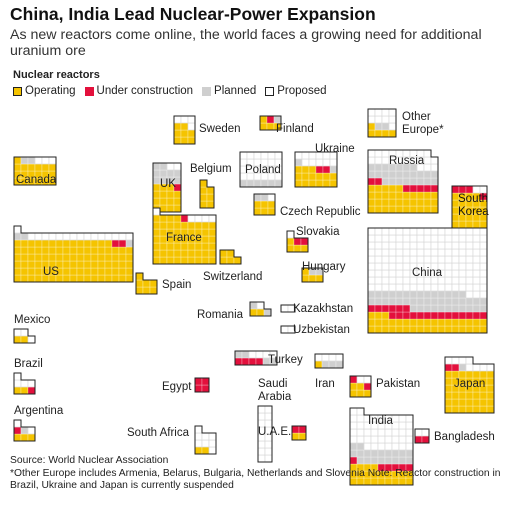 The width and height of the screenshot is (505, 522). Describe the element at coordinates (422, 436) in the screenshot. I see `country-grid-bangladesh` at that location.